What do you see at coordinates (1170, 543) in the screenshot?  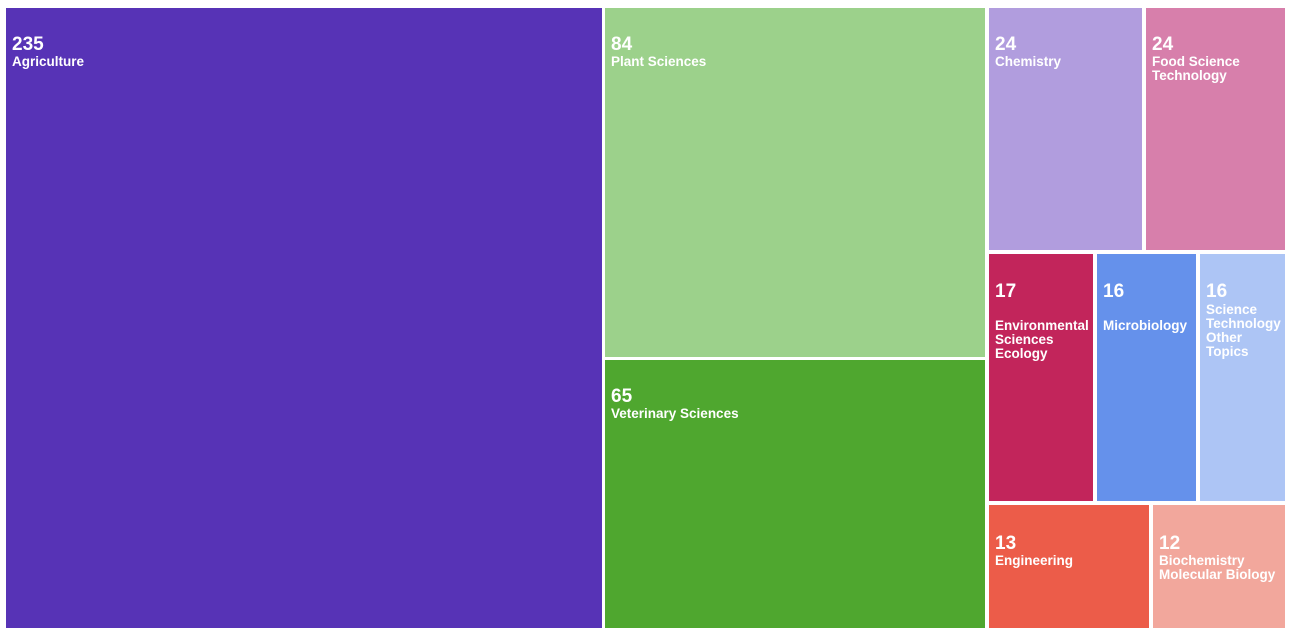 I see `treemap-cell-value: 12` at bounding box center [1170, 543].